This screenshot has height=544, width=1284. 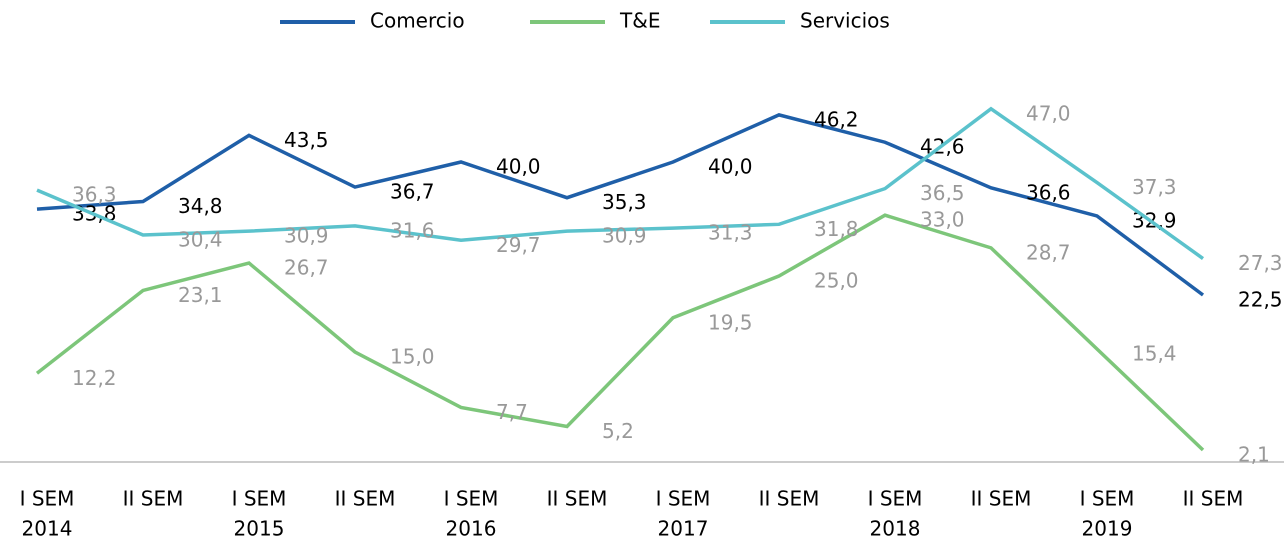 I want to click on x-tick-label: 2018, so click(x=895, y=529).